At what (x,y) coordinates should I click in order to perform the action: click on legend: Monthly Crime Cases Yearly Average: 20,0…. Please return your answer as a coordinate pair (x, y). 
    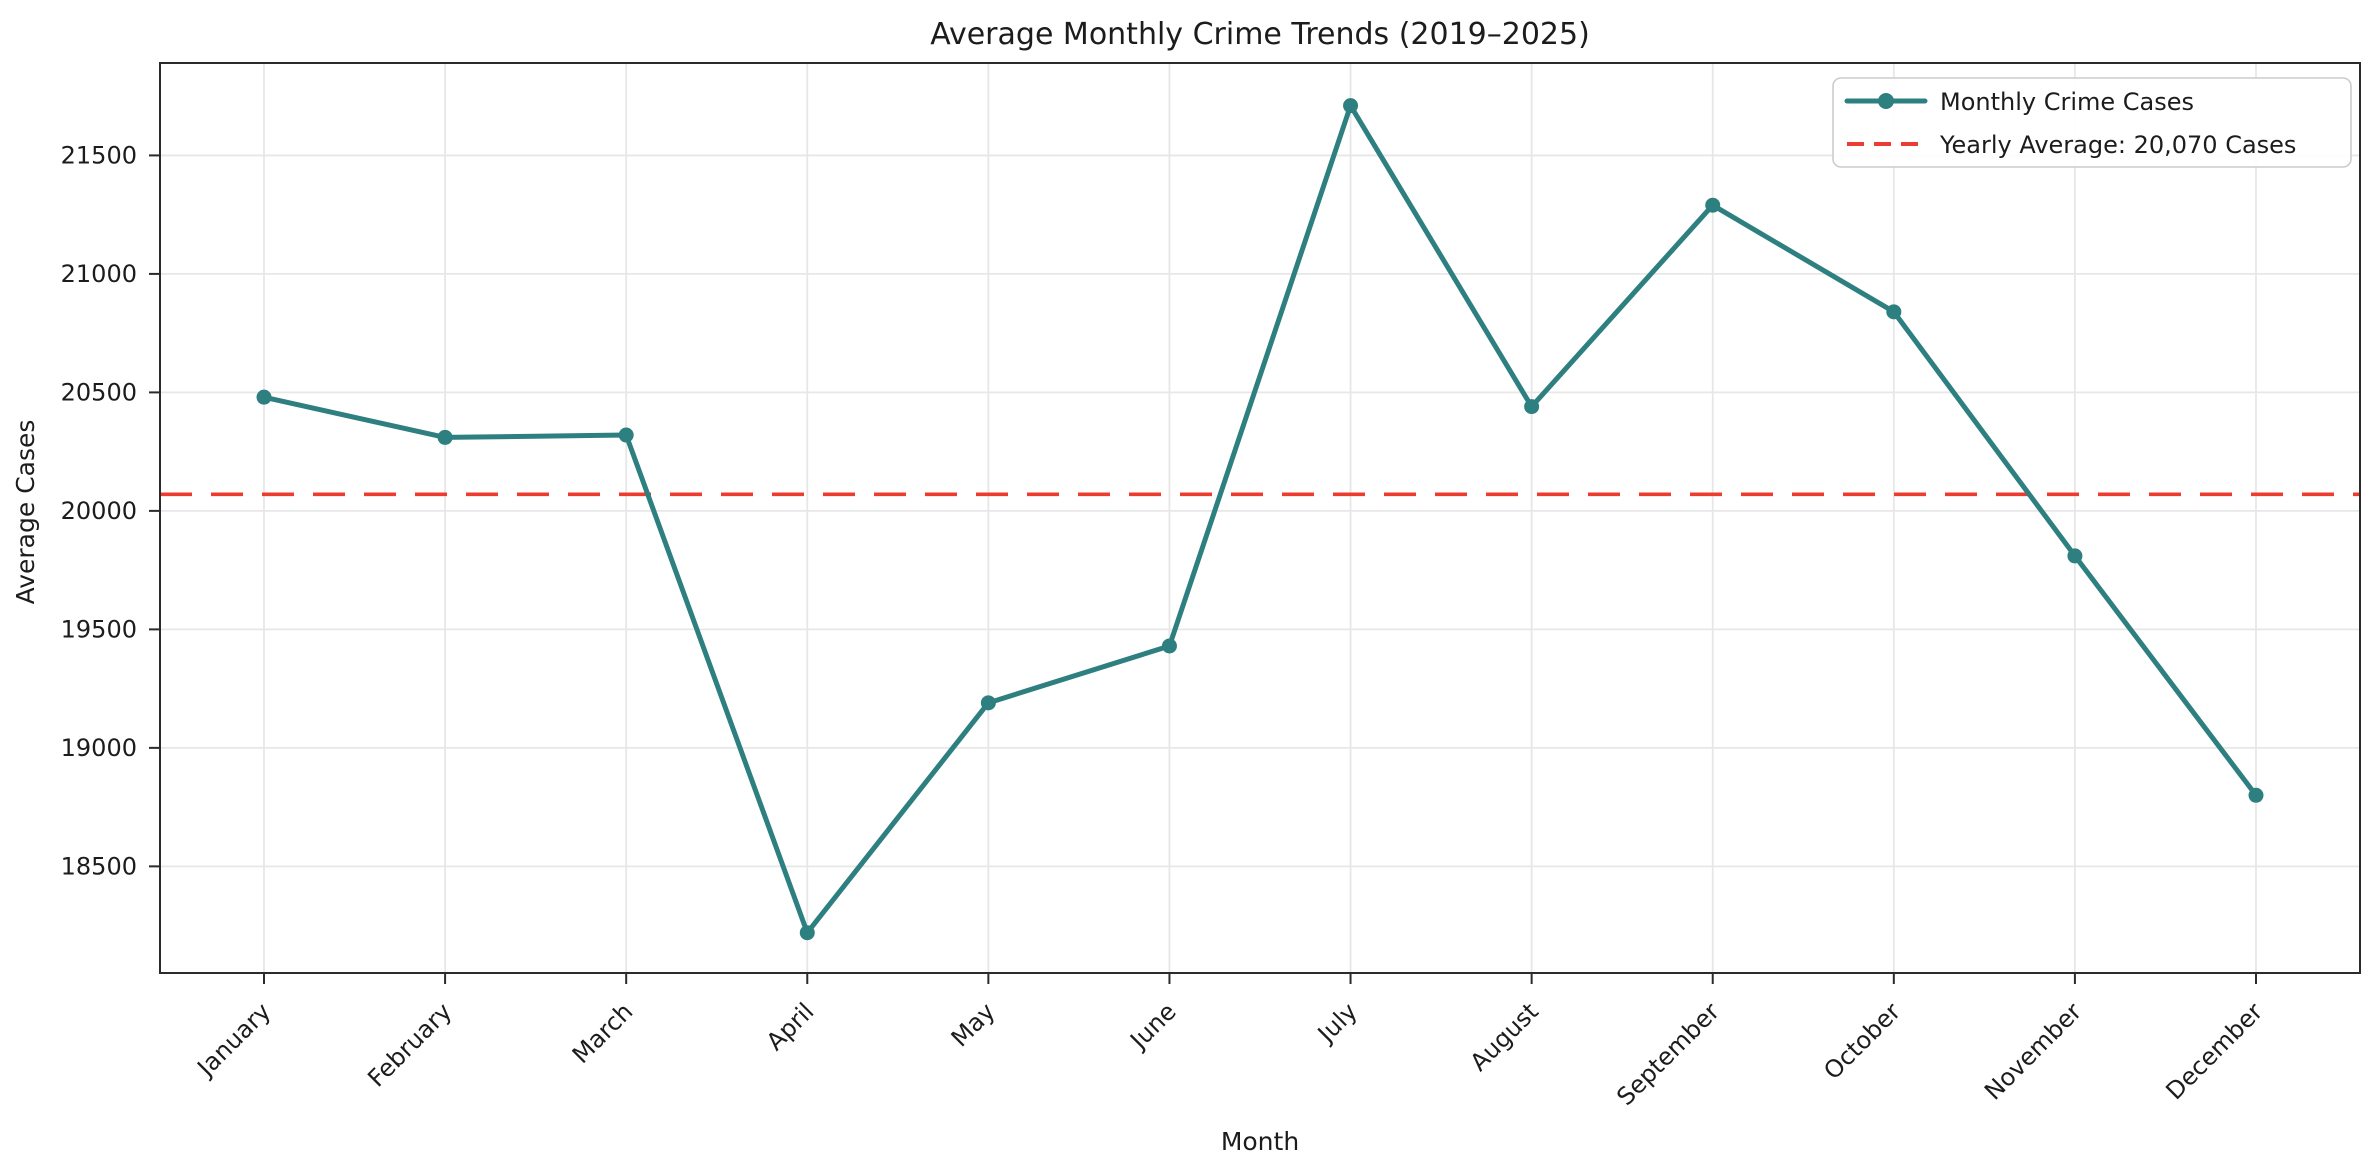
    Looking at the image, I should click on (2092, 122).